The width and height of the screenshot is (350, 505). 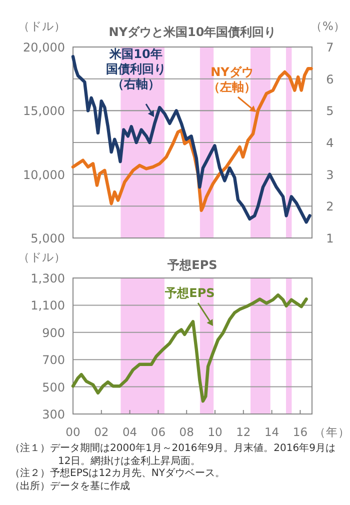 I want to click on x-tick-label: 02, so click(x=101, y=432).